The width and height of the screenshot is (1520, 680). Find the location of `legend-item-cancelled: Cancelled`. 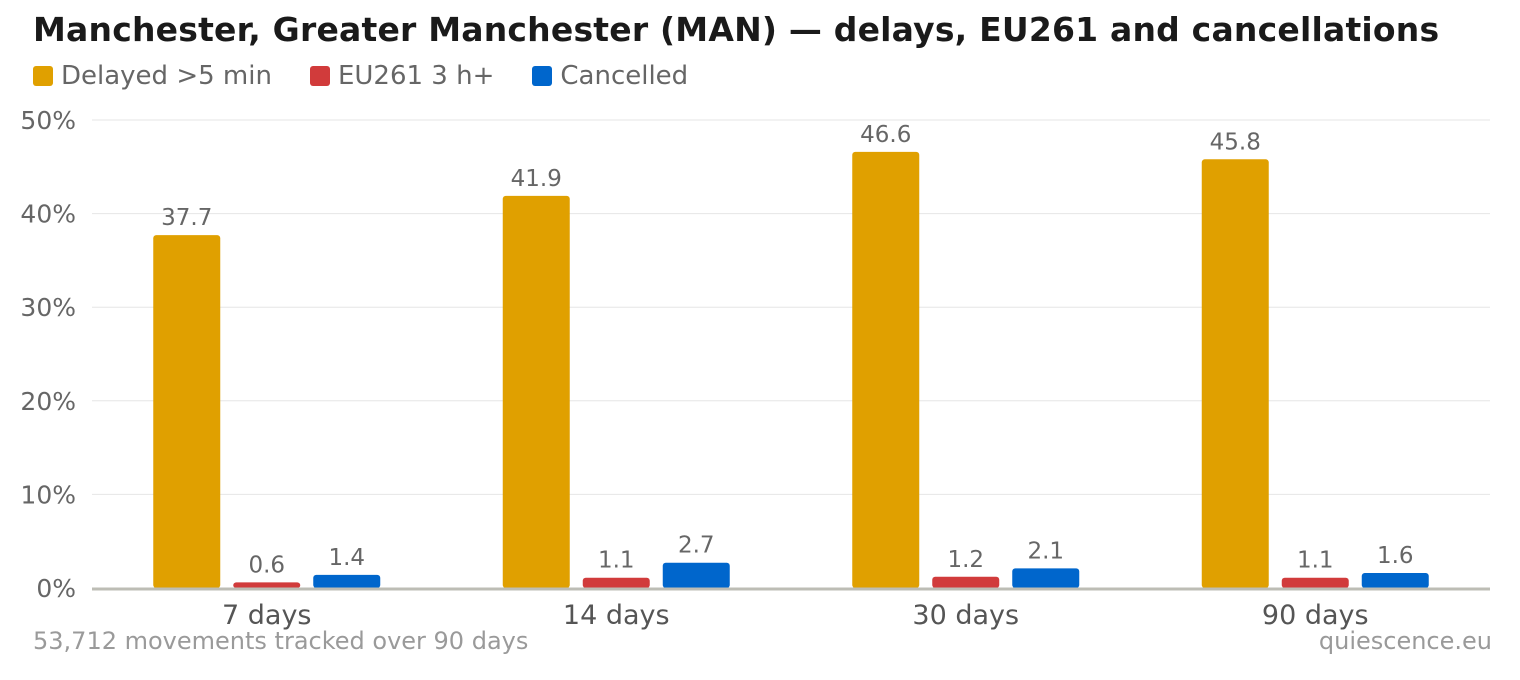

legend-item-cancelled: Cancelled is located at coordinates (610, 76).